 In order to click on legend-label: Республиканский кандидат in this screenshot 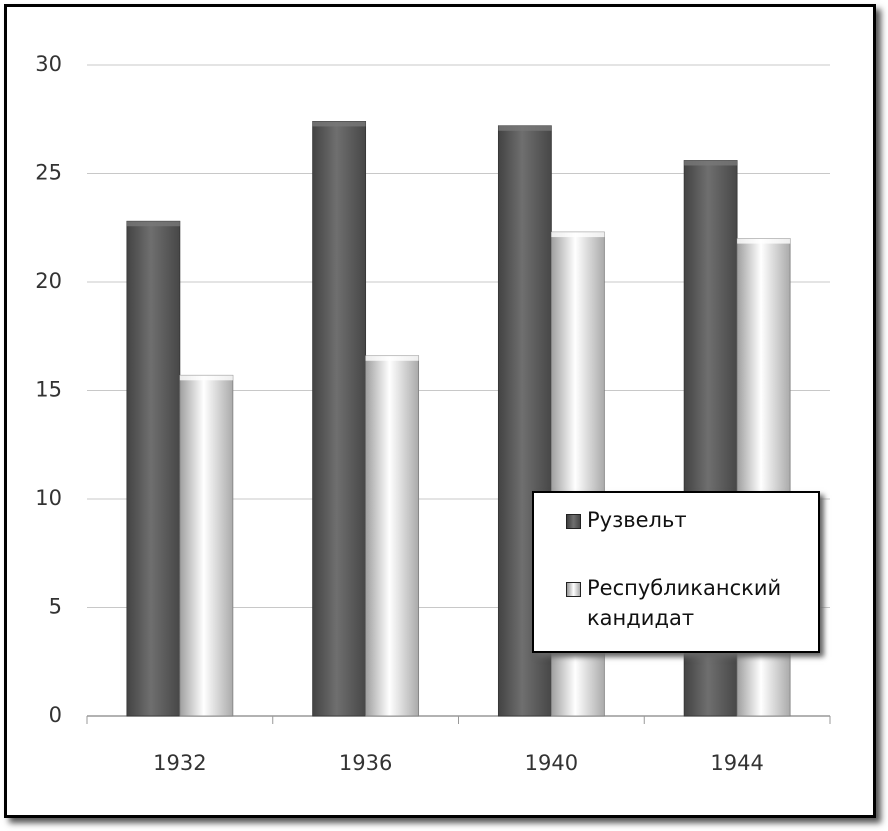, I will do `click(684, 603)`.